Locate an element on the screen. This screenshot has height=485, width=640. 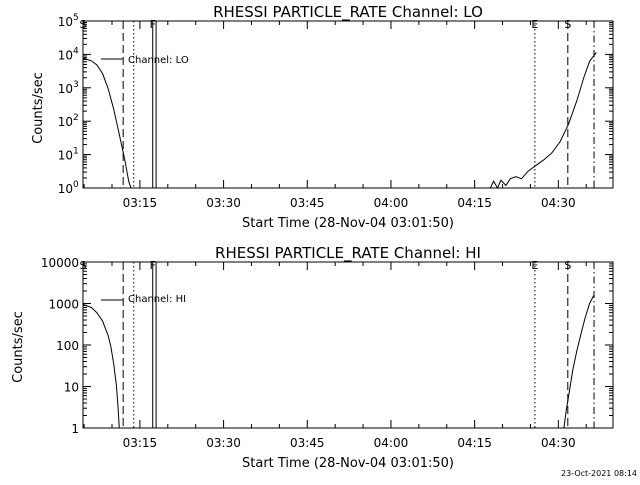
lo-x-tick-label: 03:45 is located at coordinates (307, 203).